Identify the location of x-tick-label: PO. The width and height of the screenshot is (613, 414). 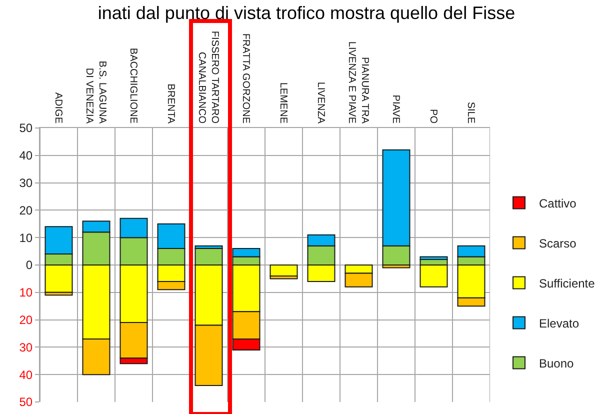
(433, 116).